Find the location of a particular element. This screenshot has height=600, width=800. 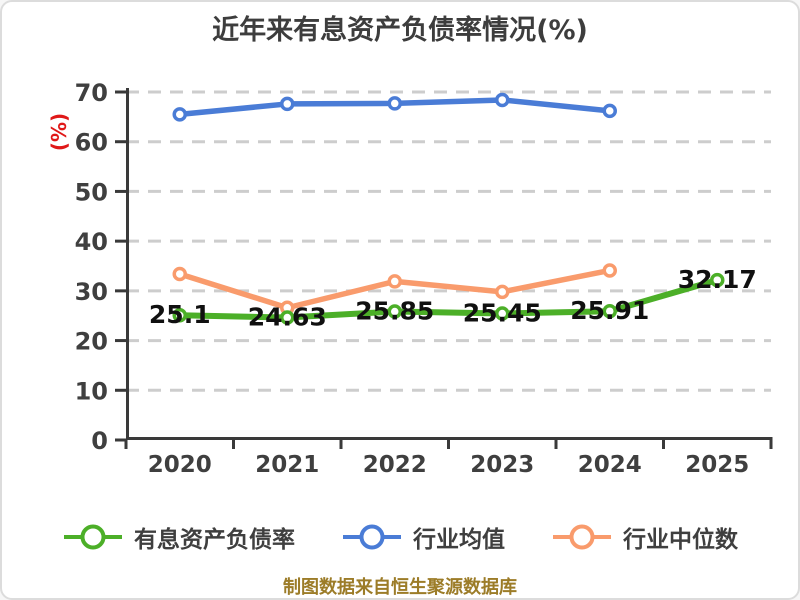

legend-item-2: 行业中位数 is located at coordinates (644, 537).